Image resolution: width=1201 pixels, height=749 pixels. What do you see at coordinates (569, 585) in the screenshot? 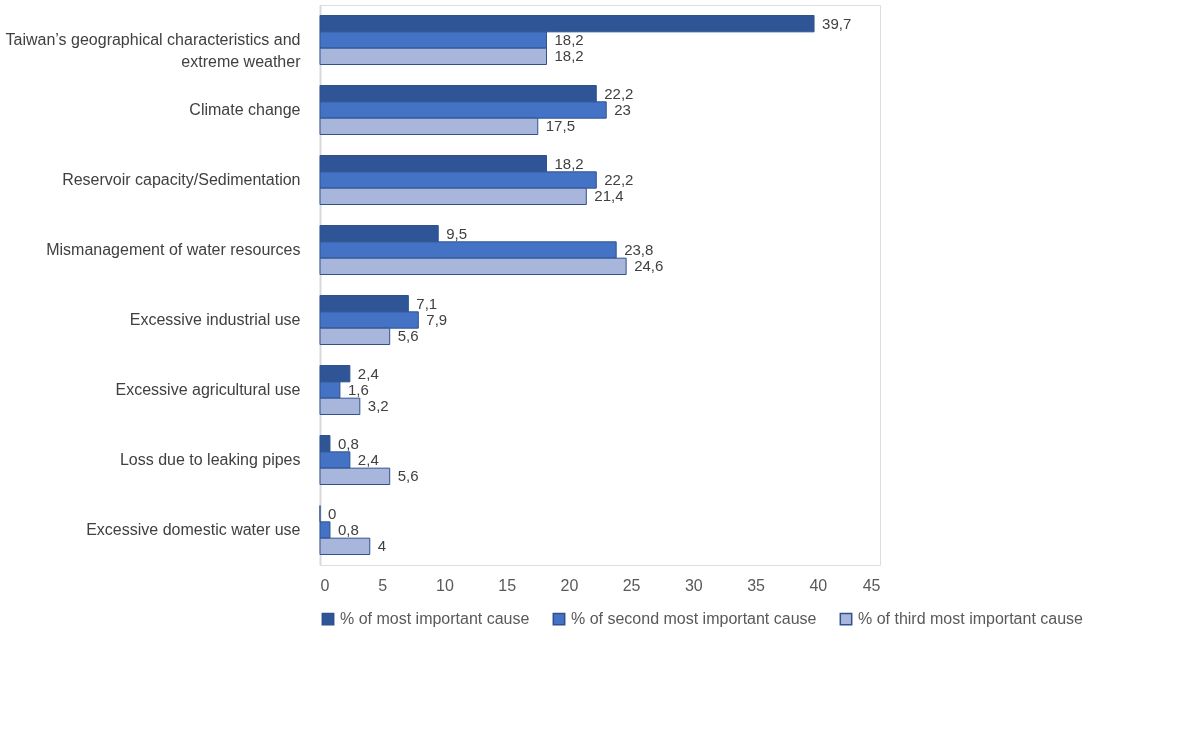
I see `x-tick-label: 20` at bounding box center [569, 585].